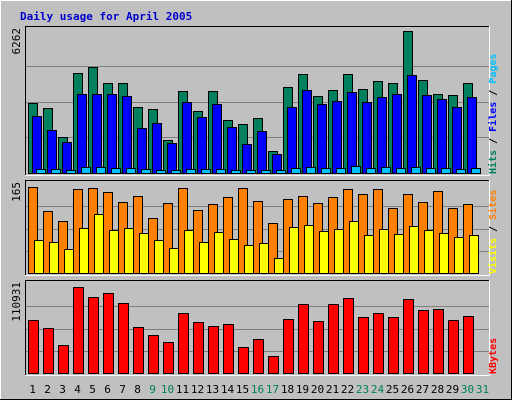 This screenshot has height=400, width=512. What do you see at coordinates (452, 389) in the screenshot?
I see `x-tick-label: 29` at bounding box center [452, 389].